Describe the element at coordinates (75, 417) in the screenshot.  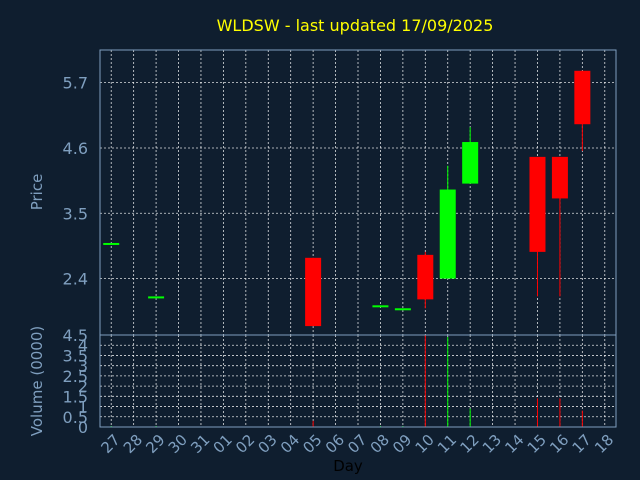
I see `volume-tick-label: 0.5` at that location.